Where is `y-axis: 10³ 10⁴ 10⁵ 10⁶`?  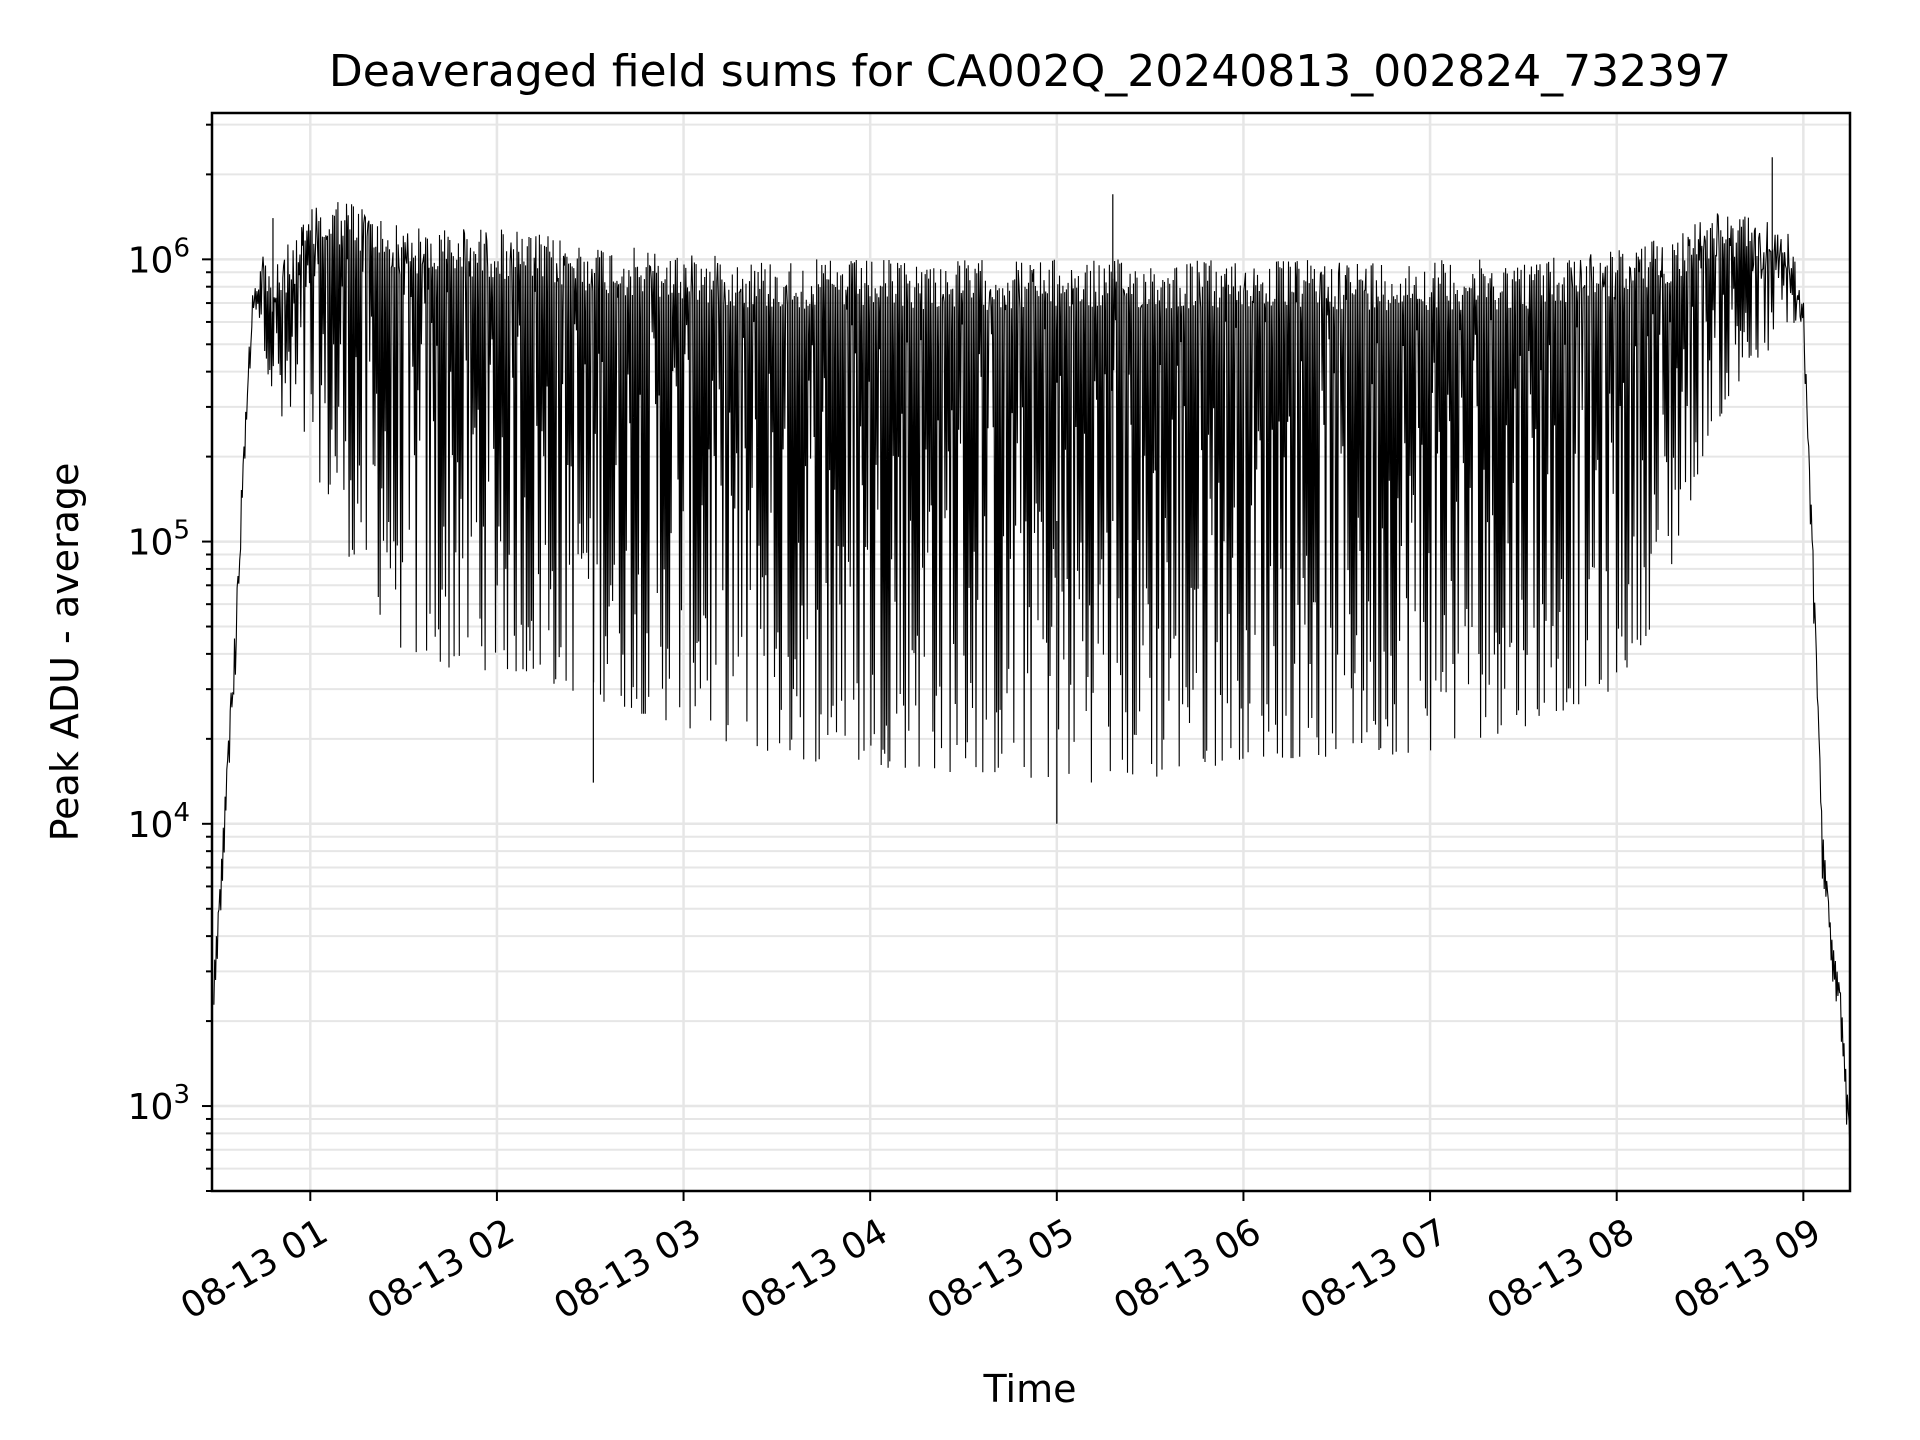 y-axis: 10³ 10⁴ 10⁵ 10⁶ is located at coordinates (170, 657).